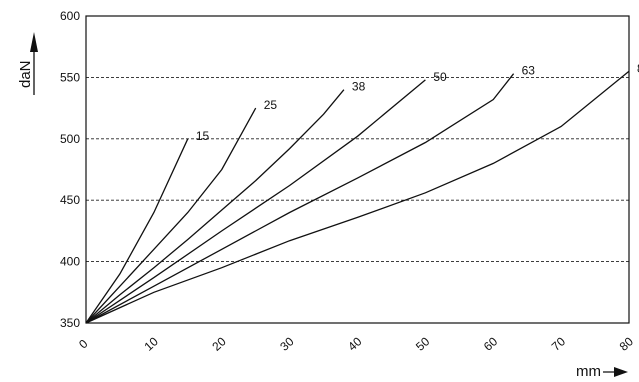 This screenshot has height=382, width=639. I want to click on y-axis-arrow-icon, so click(34, 42).